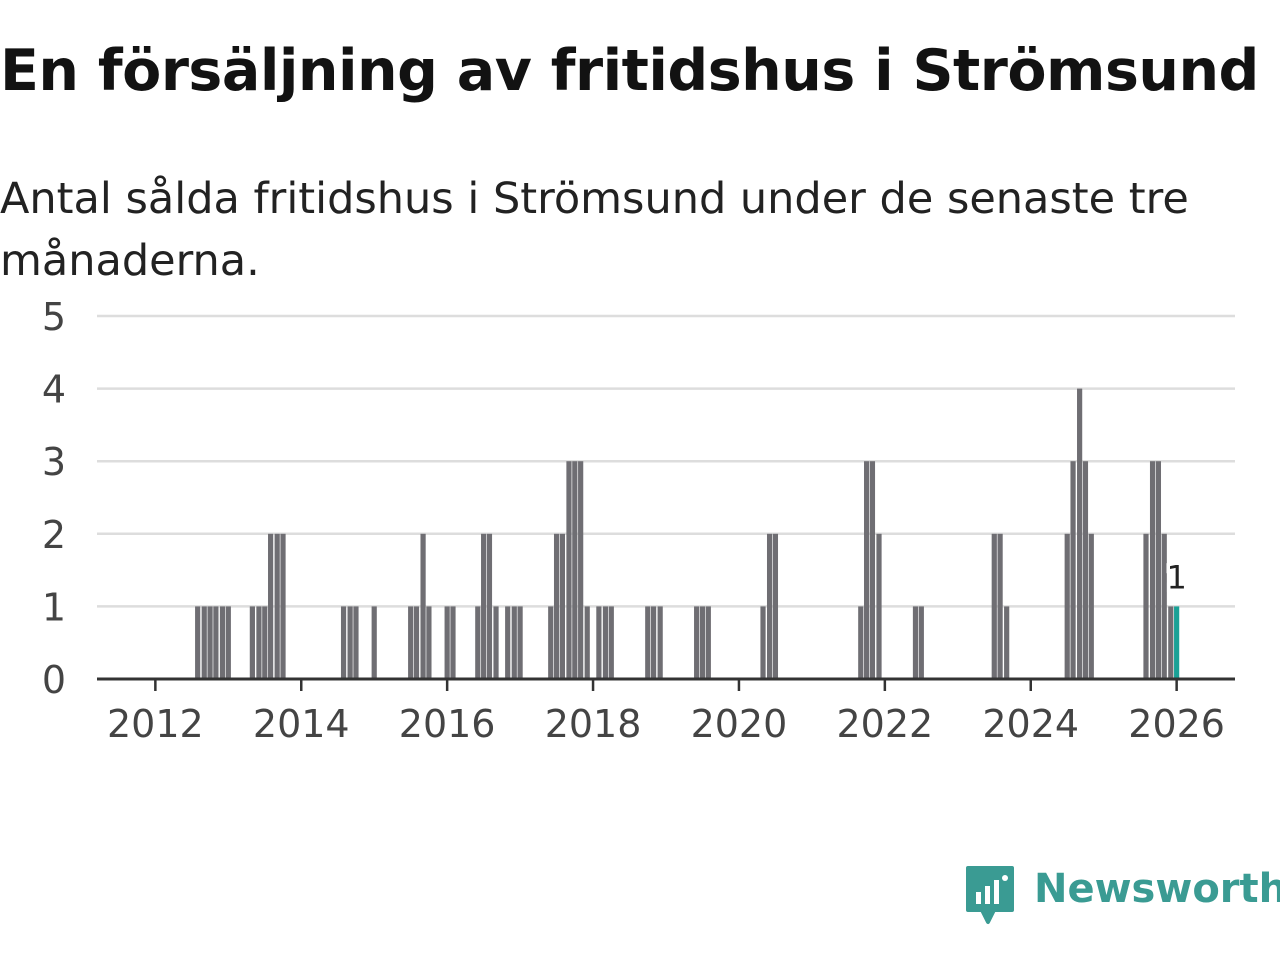  What do you see at coordinates (54, 498) in the screenshot?
I see `y-axis-ticks: 0 1 2 3 4 5` at bounding box center [54, 498].